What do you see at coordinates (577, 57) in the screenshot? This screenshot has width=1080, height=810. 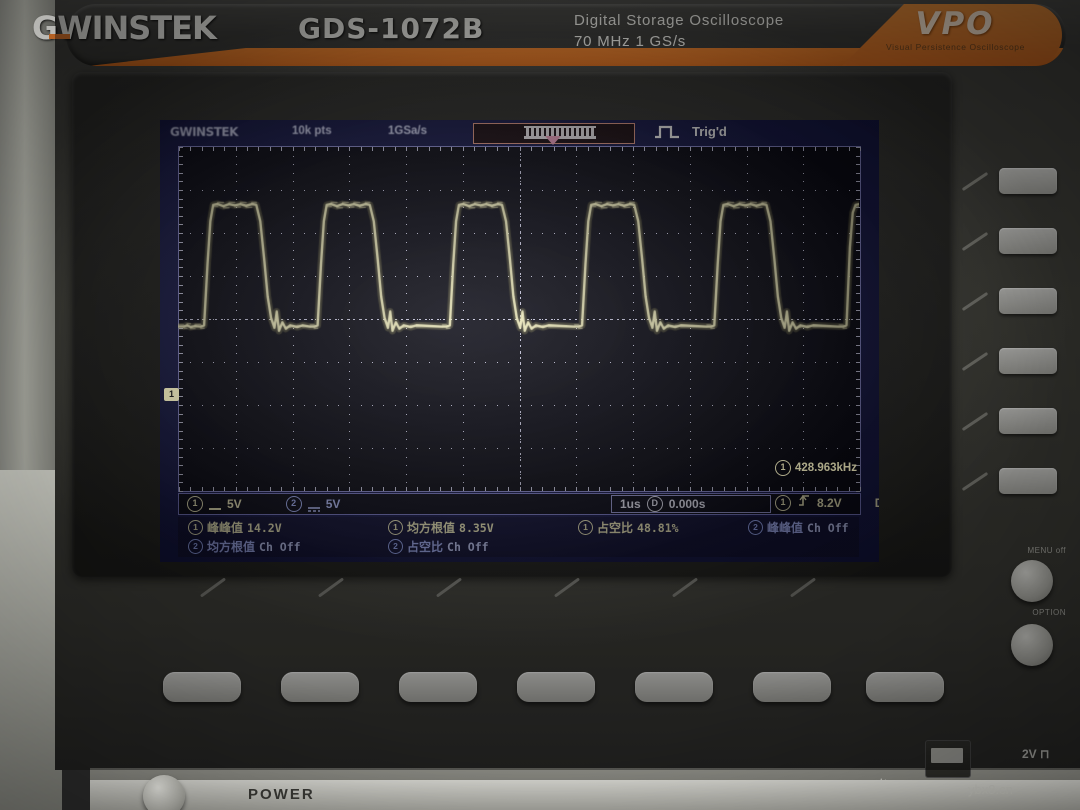 I see `orange-stripe` at bounding box center [577, 57].